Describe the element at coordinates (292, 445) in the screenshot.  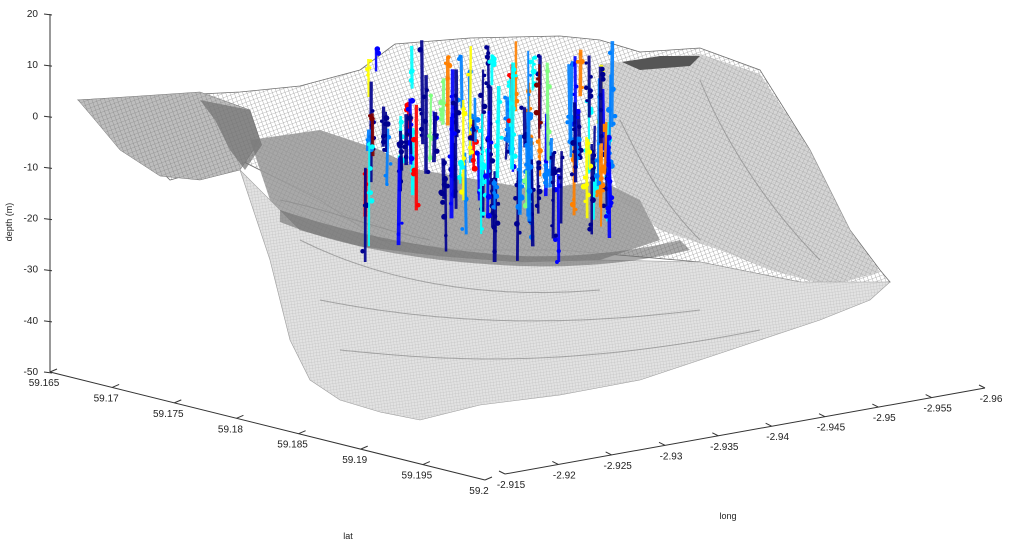
I see `lat-tick-label: 59.185` at that location.